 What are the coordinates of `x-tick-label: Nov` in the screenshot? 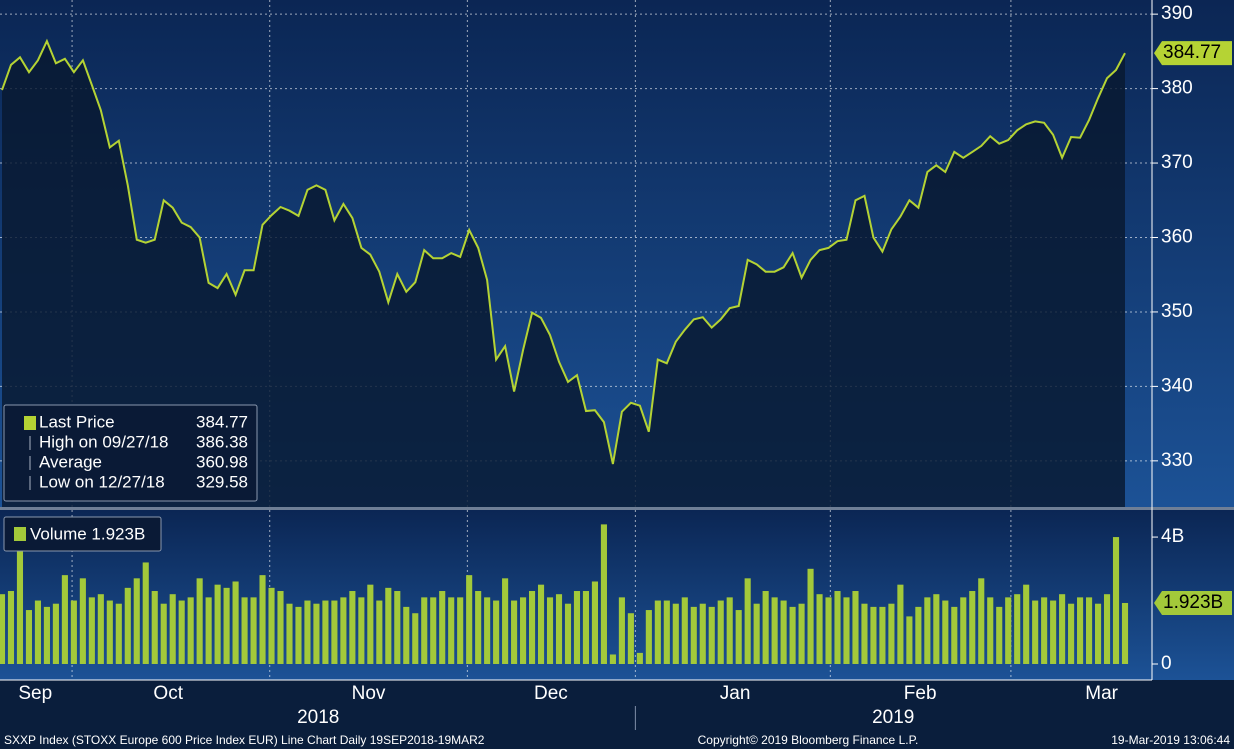 It's located at (369, 693).